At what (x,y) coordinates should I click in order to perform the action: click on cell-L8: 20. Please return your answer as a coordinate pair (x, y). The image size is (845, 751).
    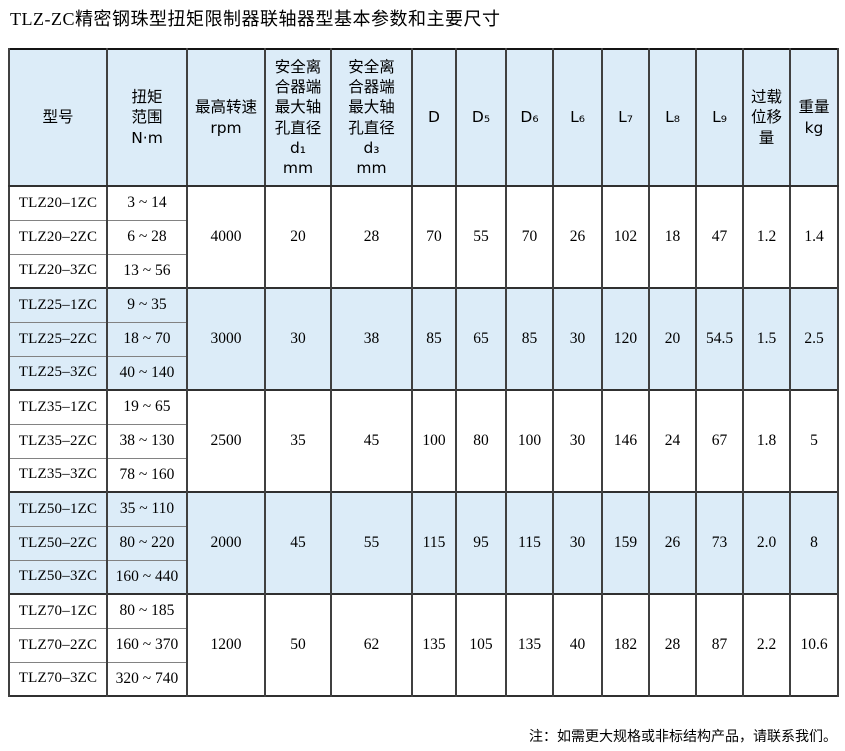
    Looking at the image, I should click on (672, 339).